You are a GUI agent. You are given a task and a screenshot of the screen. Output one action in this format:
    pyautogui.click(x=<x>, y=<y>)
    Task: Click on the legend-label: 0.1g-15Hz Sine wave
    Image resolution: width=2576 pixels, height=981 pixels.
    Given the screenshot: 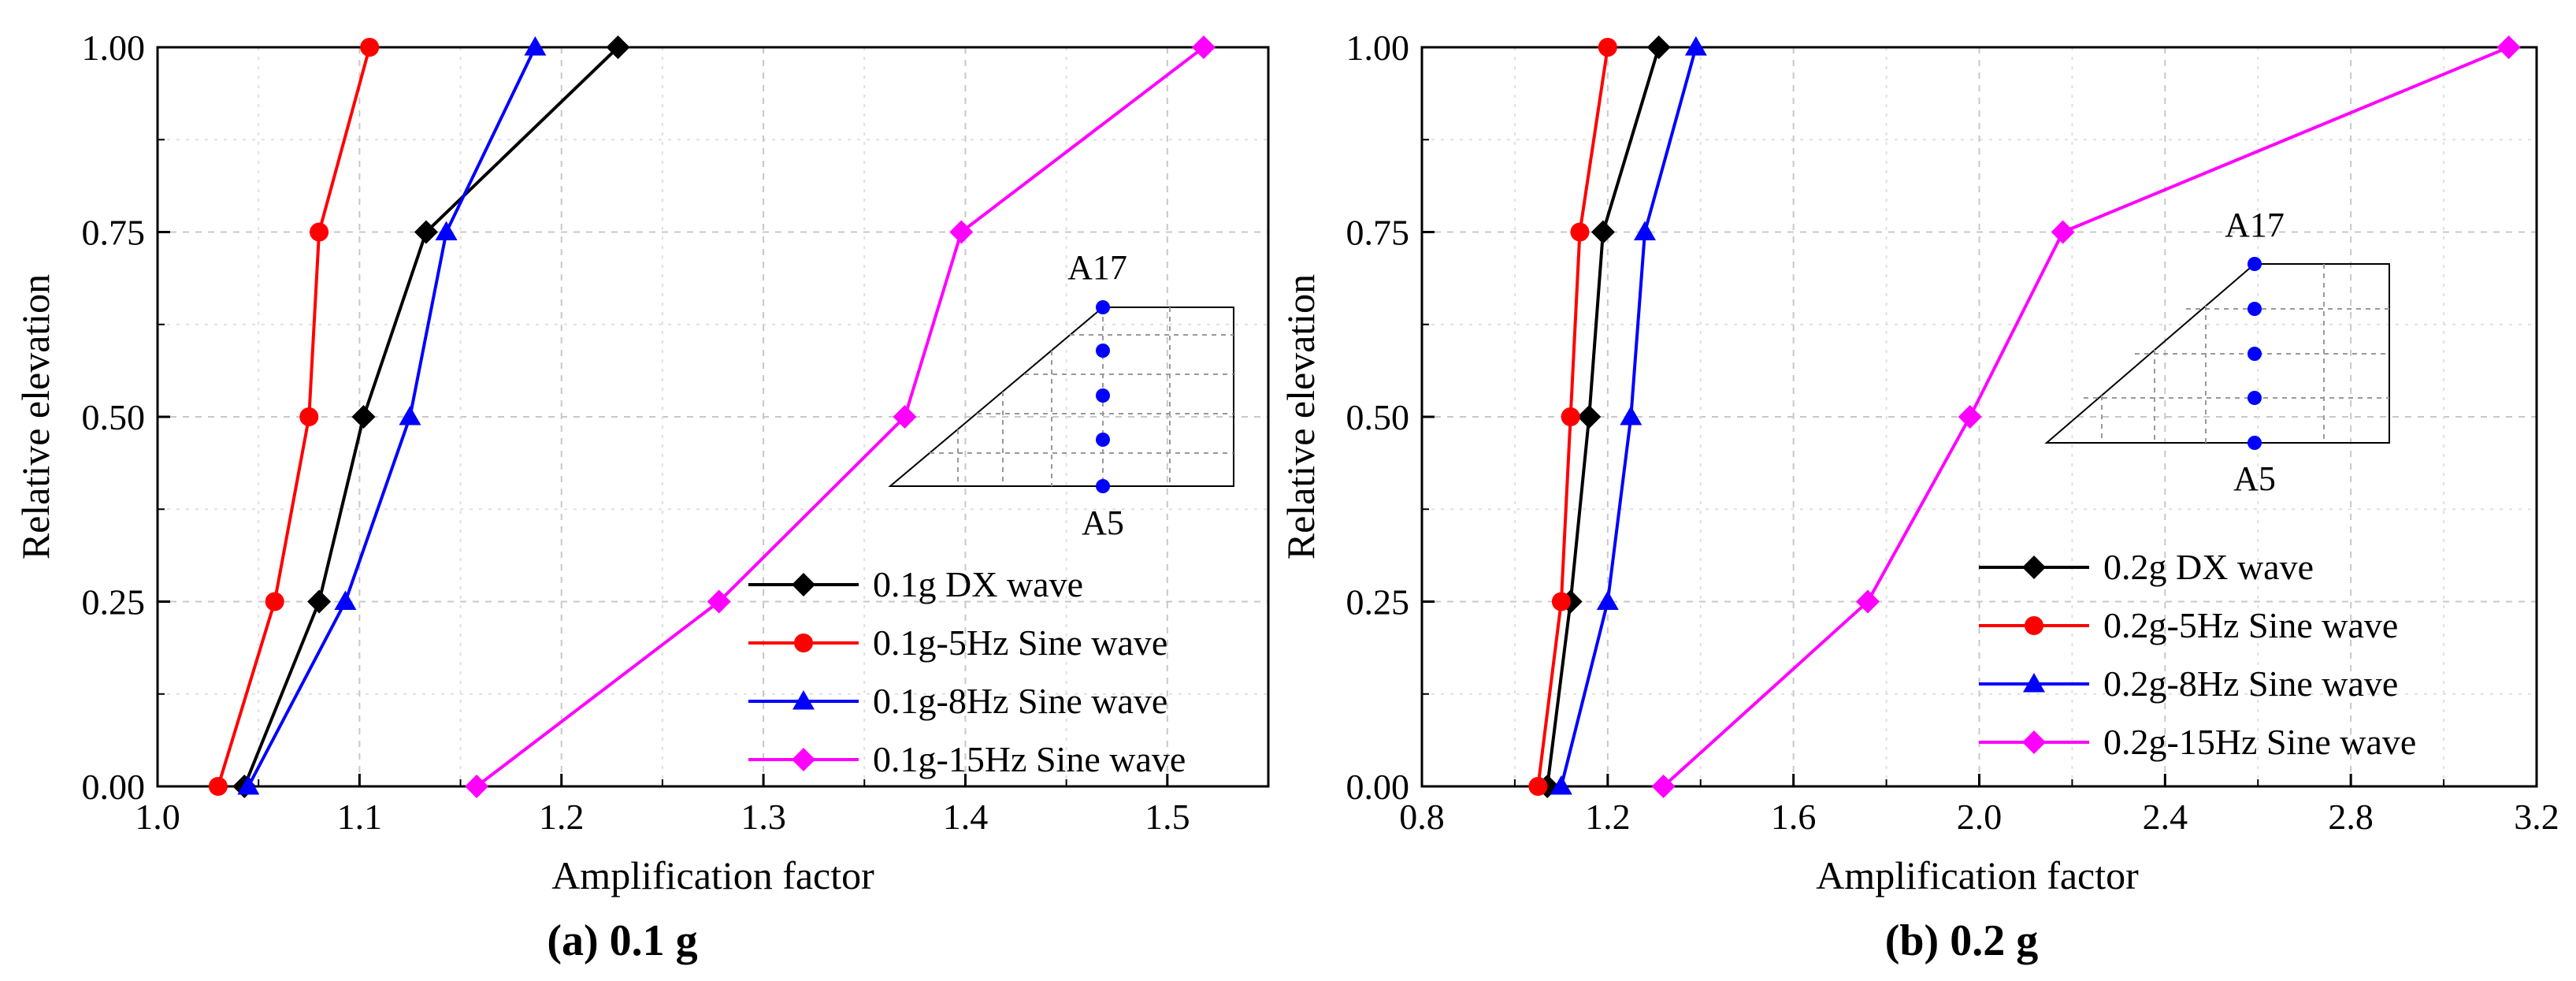 What is the action you would take?
    pyautogui.click(x=1029, y=759)
    